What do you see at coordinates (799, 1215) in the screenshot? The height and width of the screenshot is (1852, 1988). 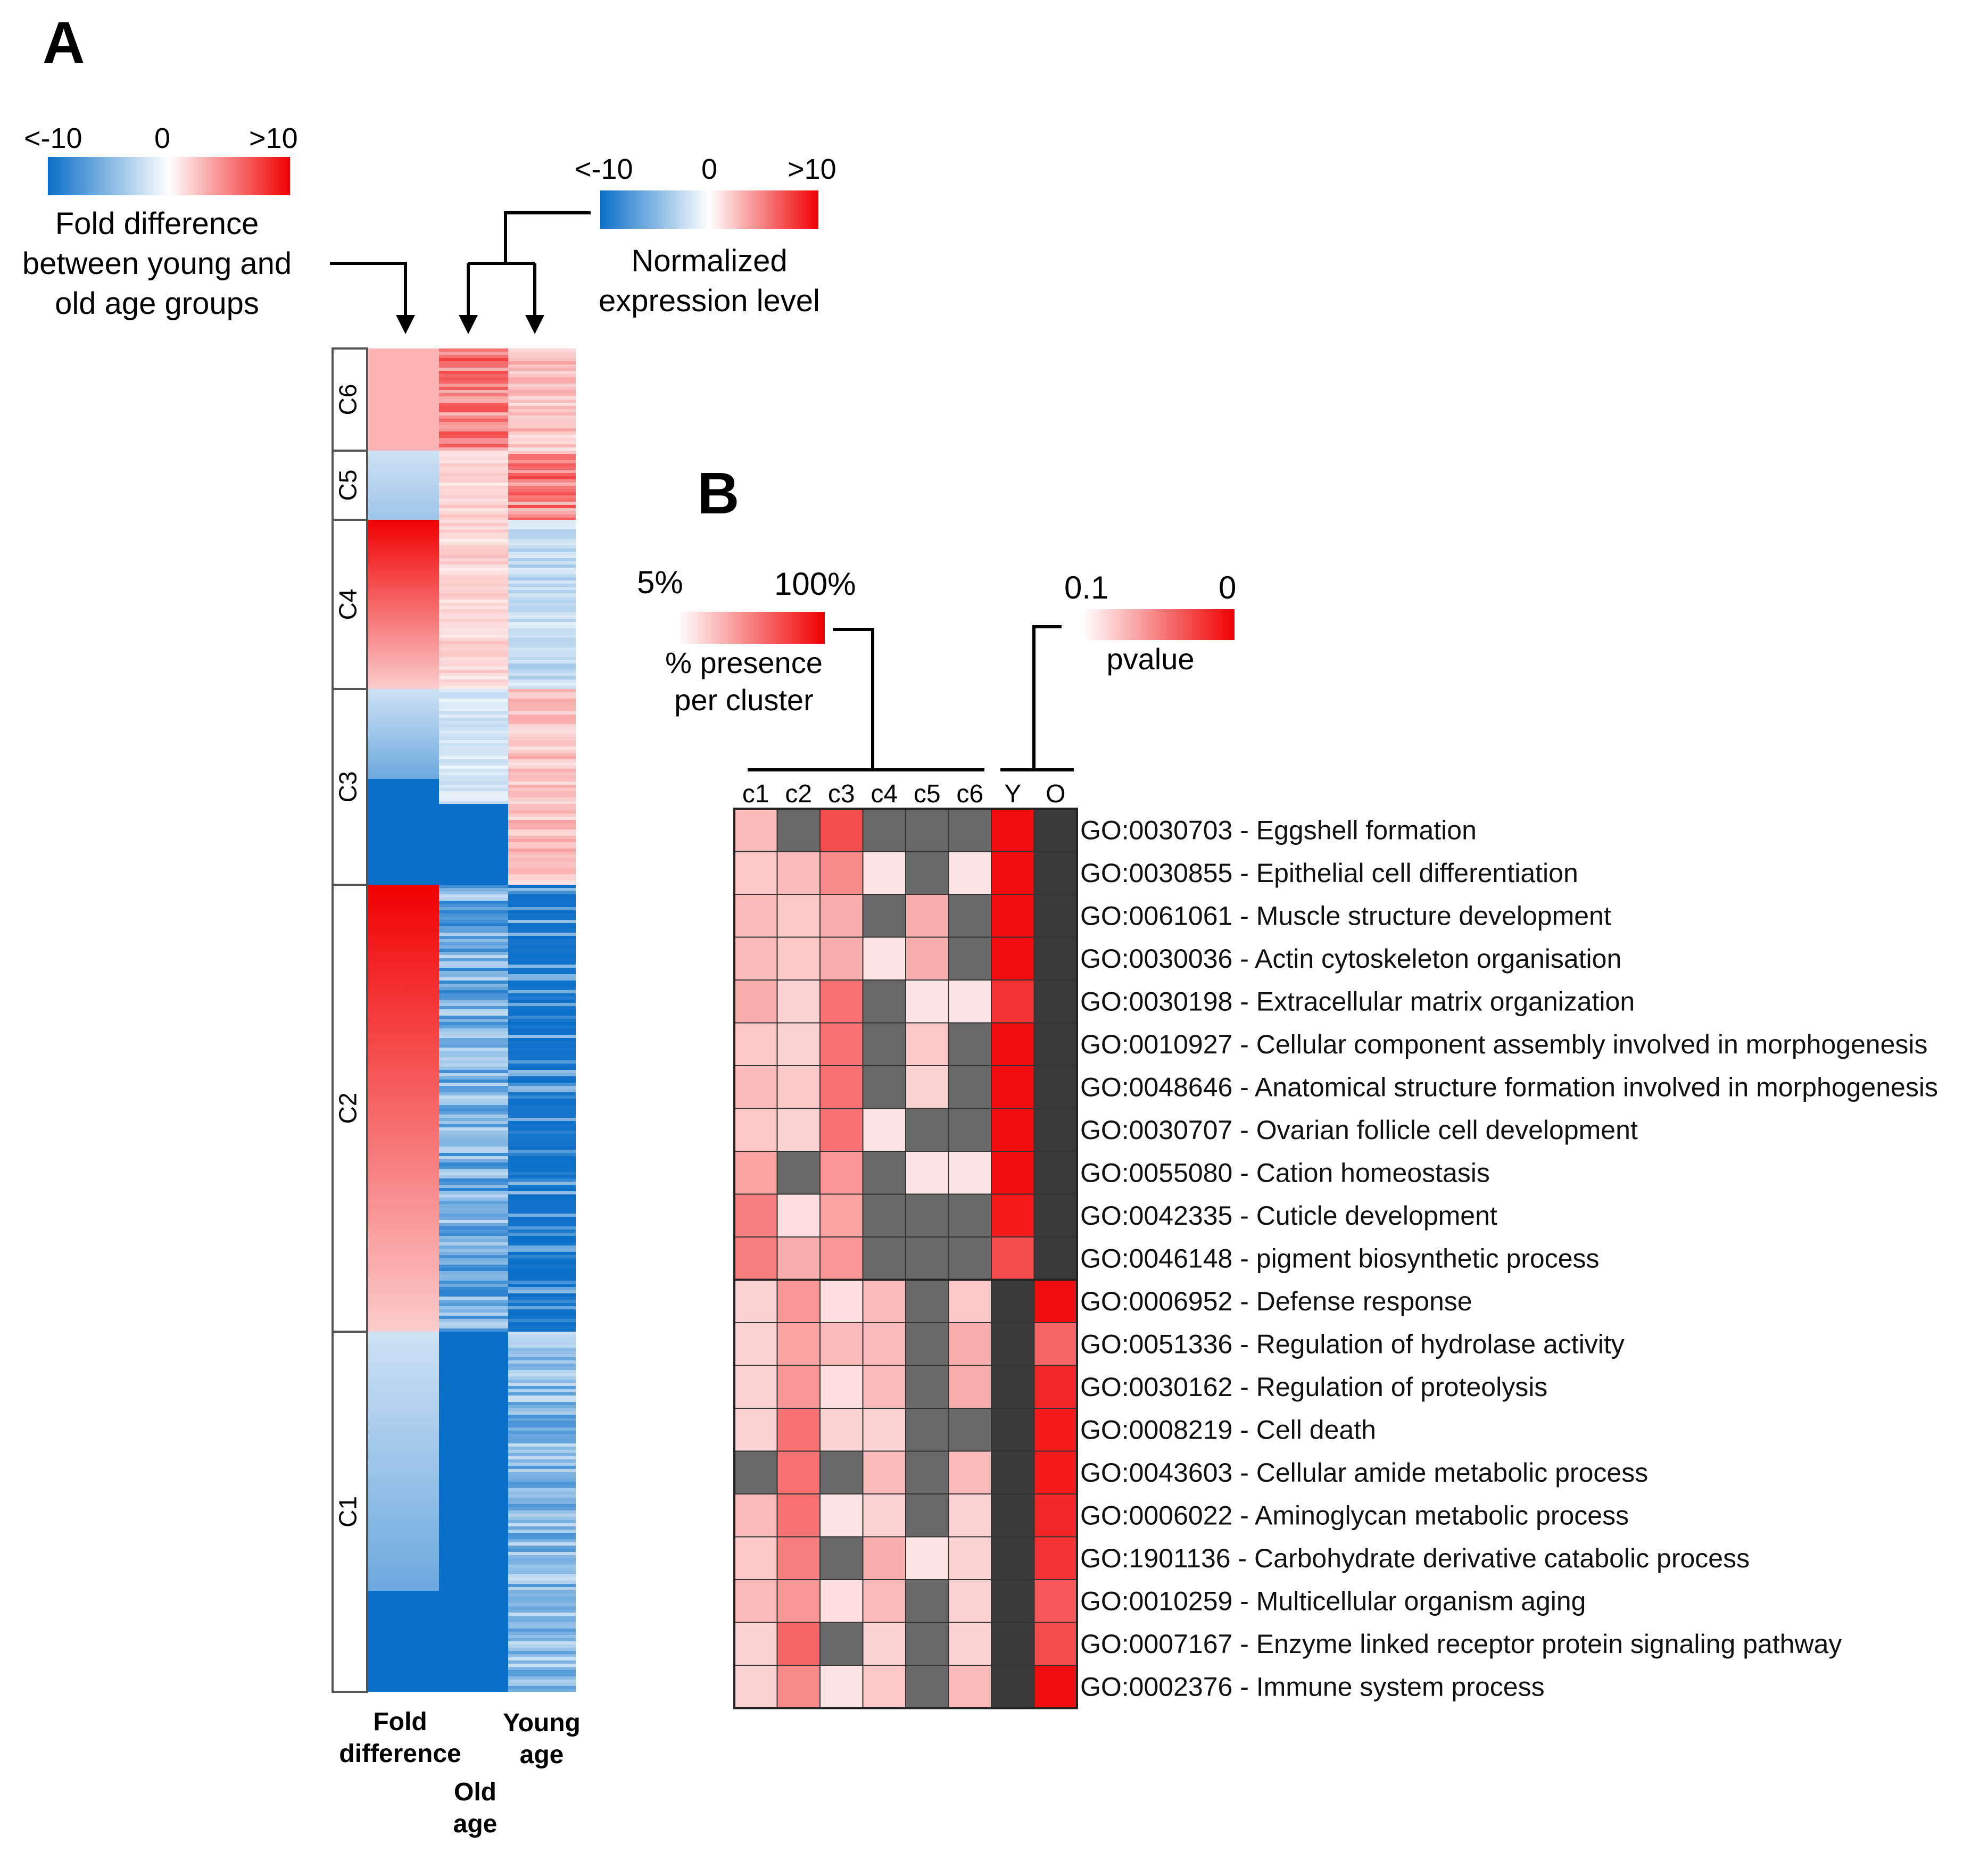 I see `cell-c2` at bounding box center [799, 1215].